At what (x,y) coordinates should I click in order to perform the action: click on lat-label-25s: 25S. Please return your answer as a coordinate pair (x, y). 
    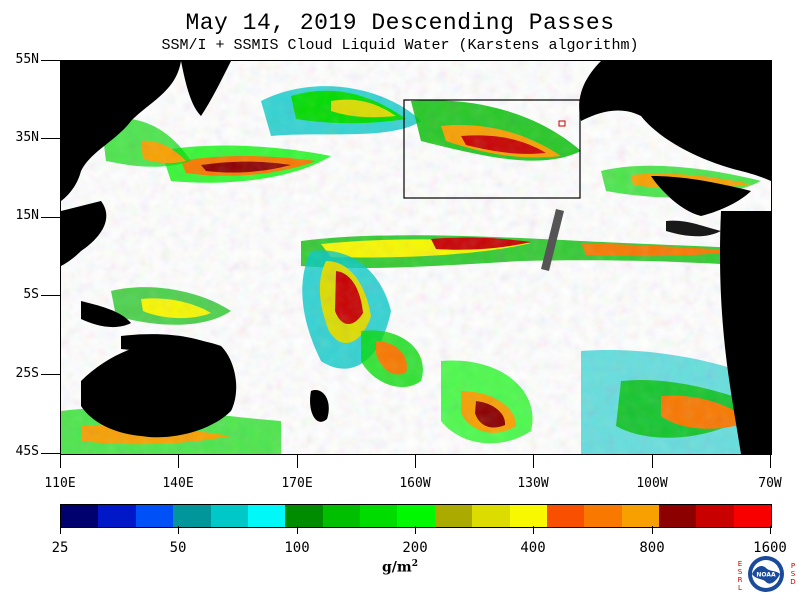
    Looking at the image, I should click on (27, 373).